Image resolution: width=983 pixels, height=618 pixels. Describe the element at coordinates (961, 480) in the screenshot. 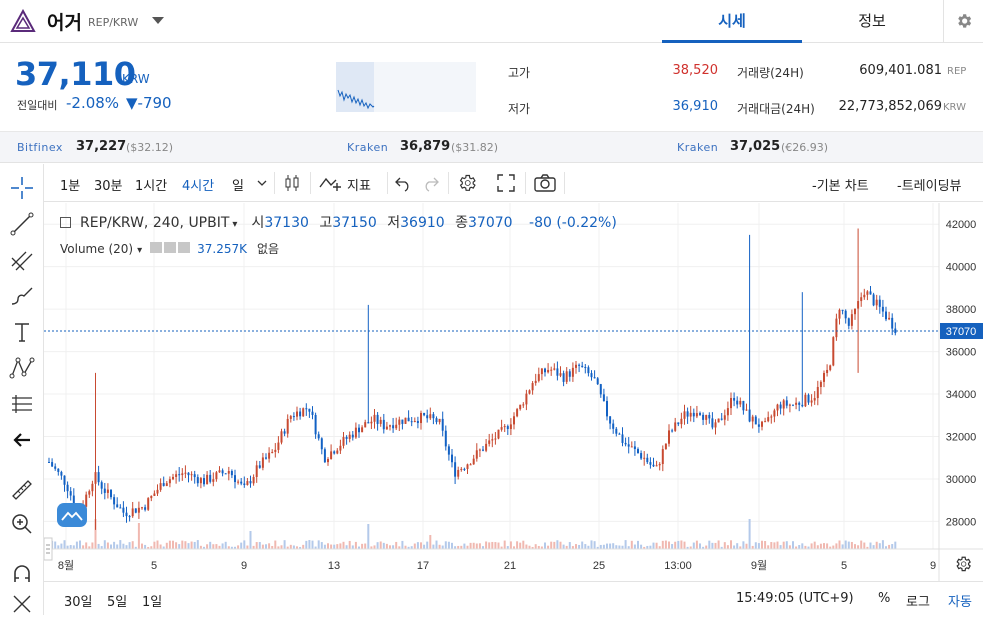

I see `price-tick-label: 30000` at that location.